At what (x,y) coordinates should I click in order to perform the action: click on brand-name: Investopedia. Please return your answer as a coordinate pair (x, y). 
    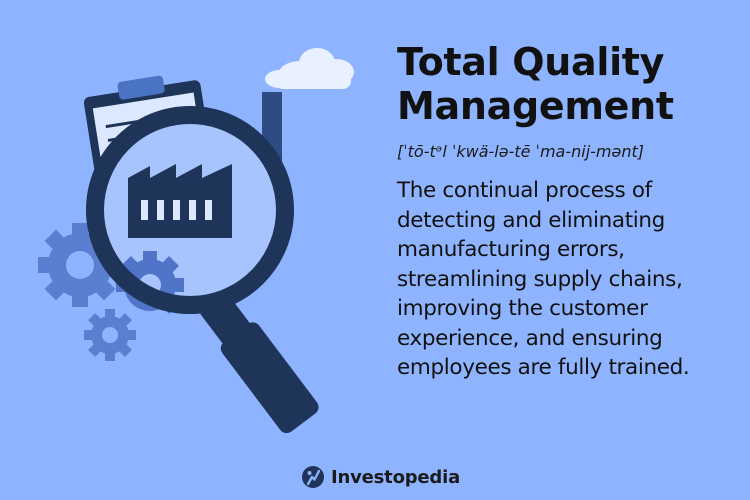
    Looking at the image, I should click on (396, 477).